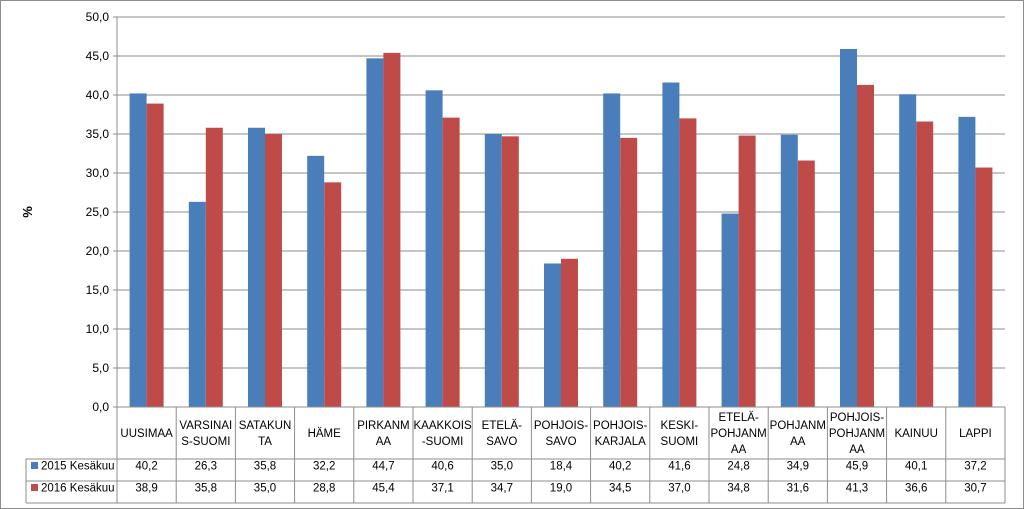  I want to click on data-value-label: 31,6, so click(798, 489).